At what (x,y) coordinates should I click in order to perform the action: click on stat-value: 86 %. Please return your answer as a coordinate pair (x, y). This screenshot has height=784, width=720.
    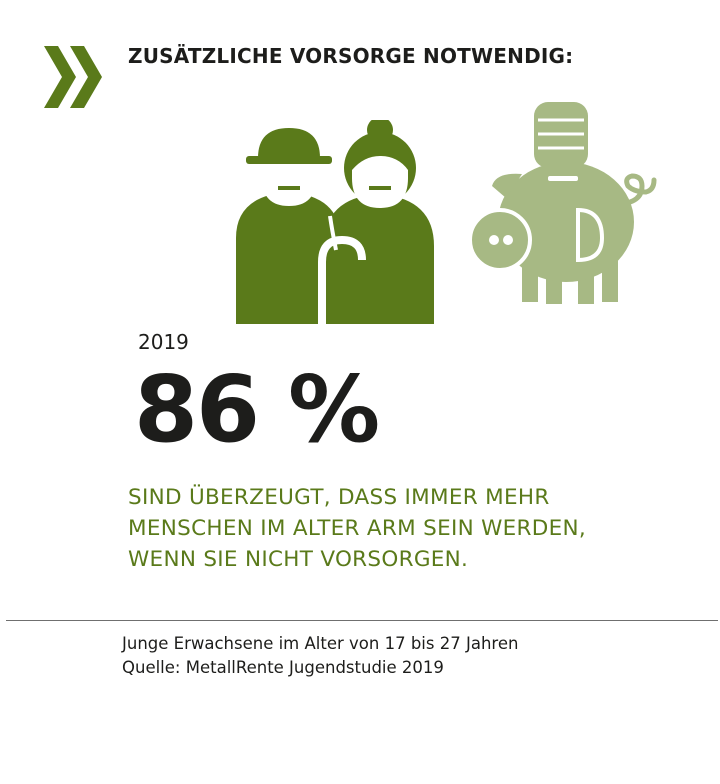
    Looking at the image, I should click on (257, 409).